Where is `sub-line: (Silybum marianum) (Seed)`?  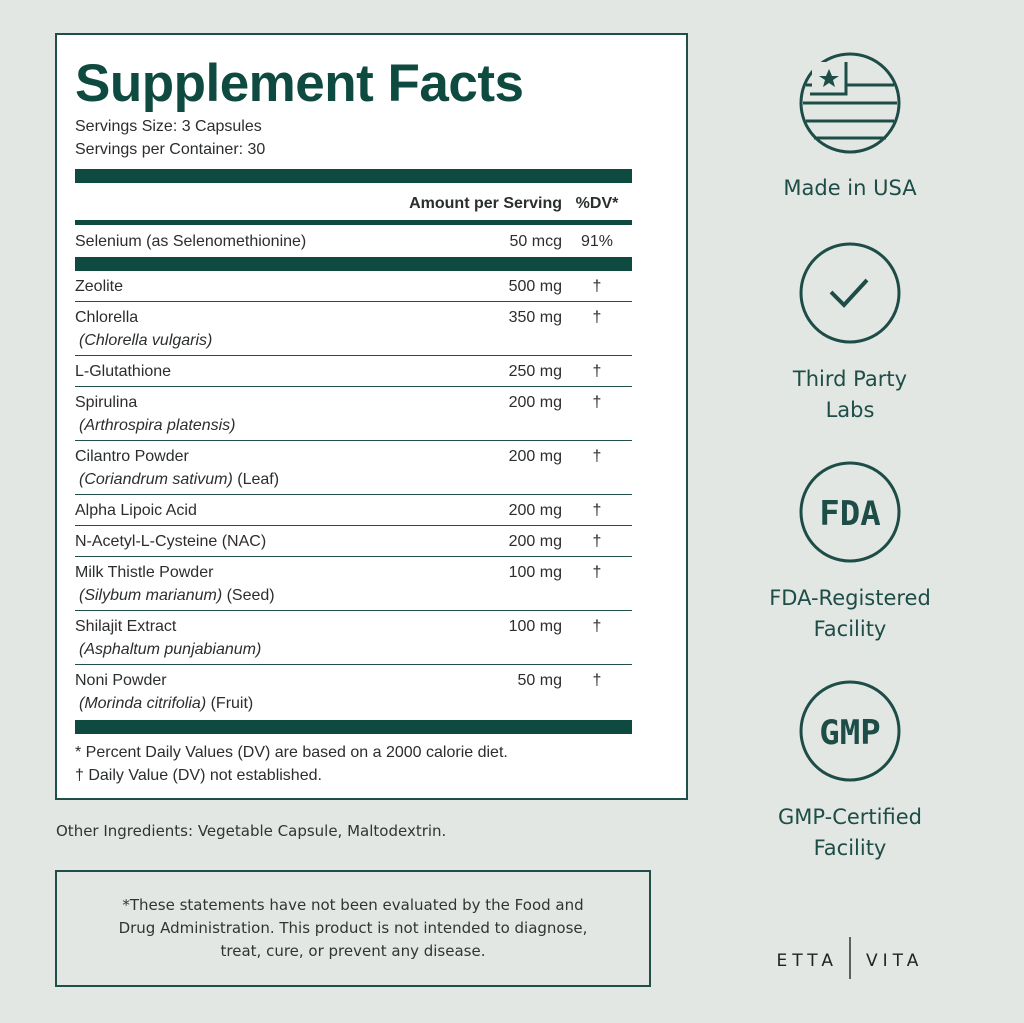 sub-line: (Silybum marianum) (Seed) is located at coordinates (263, 595).